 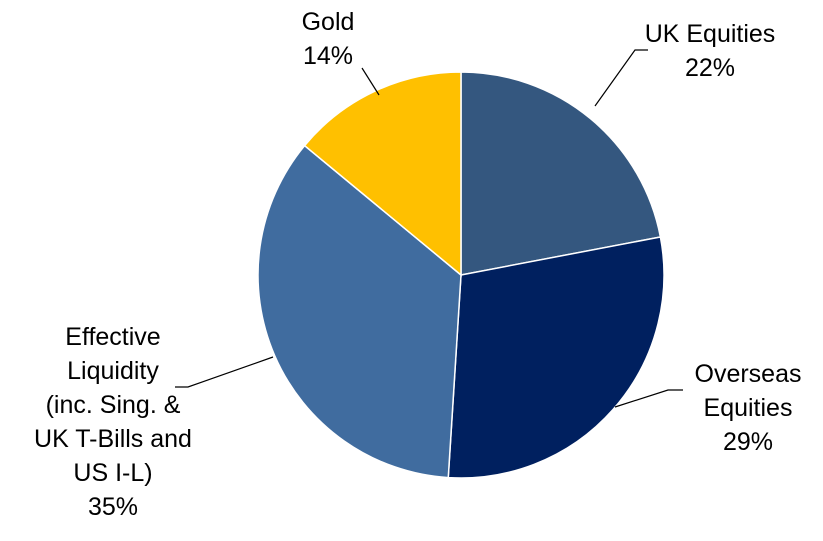 What do you see at coordinates (748, 442) in the screenshot?
I see `slice-value-label: 29%` at bounding box center [748, 442].